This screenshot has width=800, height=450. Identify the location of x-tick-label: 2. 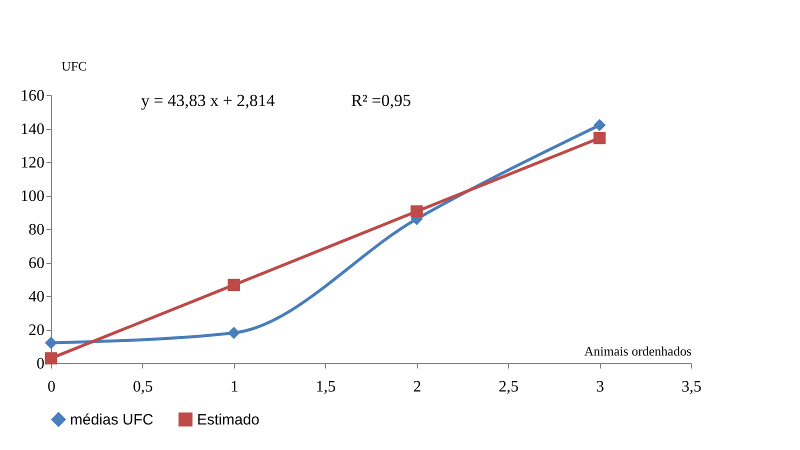
(417, 387).